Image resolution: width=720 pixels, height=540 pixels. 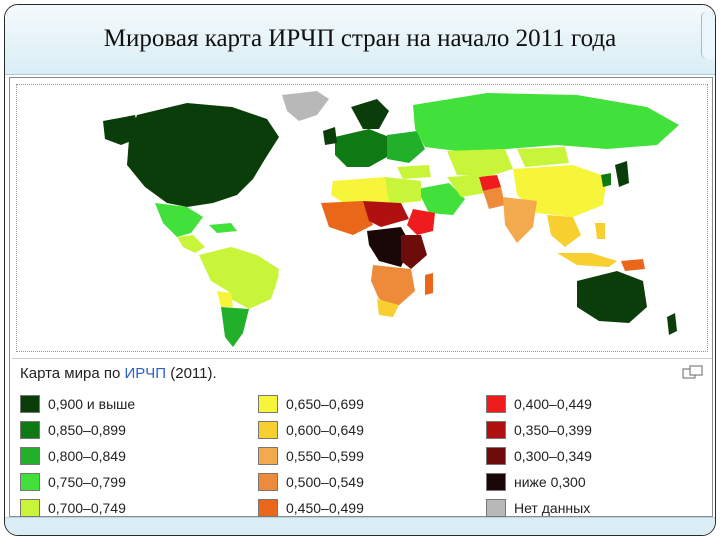 What do you see at coordinates (494, 198) in the screenshot?
I see `region-pakistan` at bounding box center [494, 198].